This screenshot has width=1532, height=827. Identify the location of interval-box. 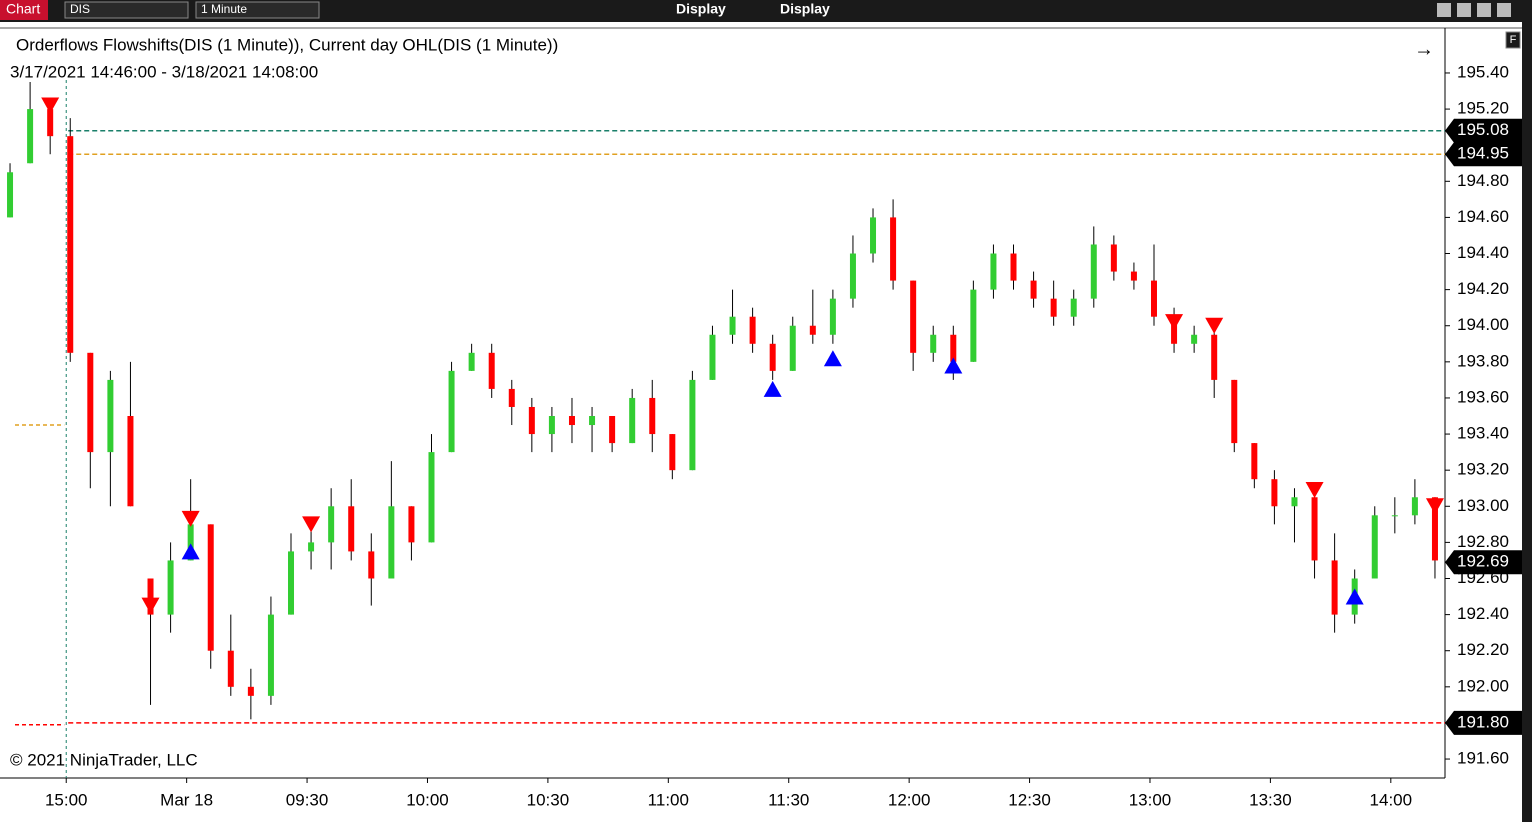
(257, 10).